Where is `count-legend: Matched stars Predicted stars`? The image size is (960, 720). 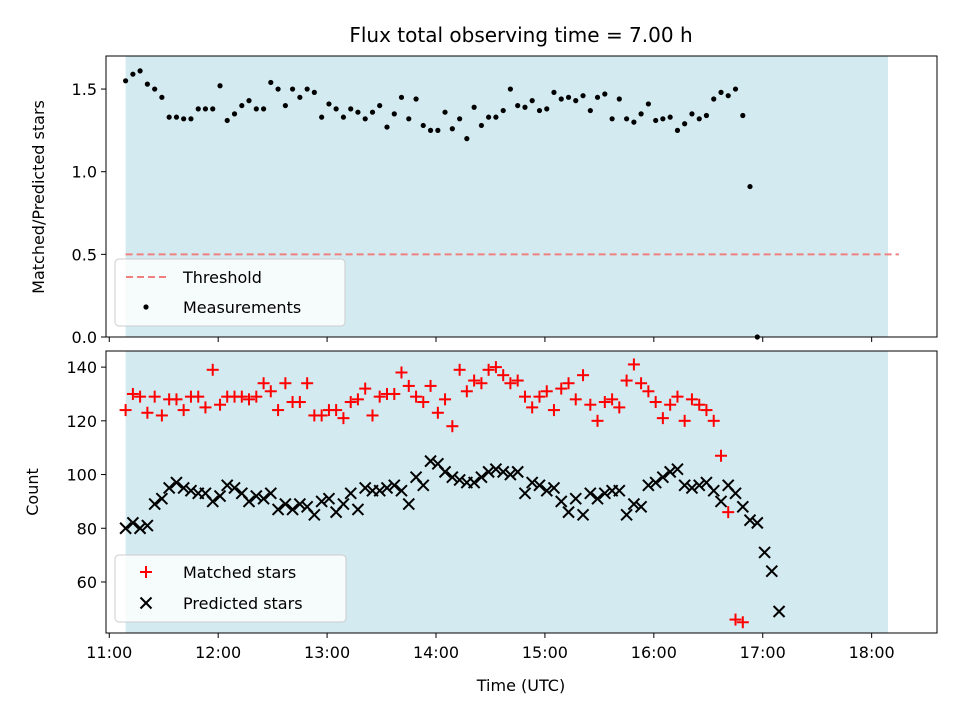
count-legend: Matched stars Predicted stars is located at coordinates (230, 588).